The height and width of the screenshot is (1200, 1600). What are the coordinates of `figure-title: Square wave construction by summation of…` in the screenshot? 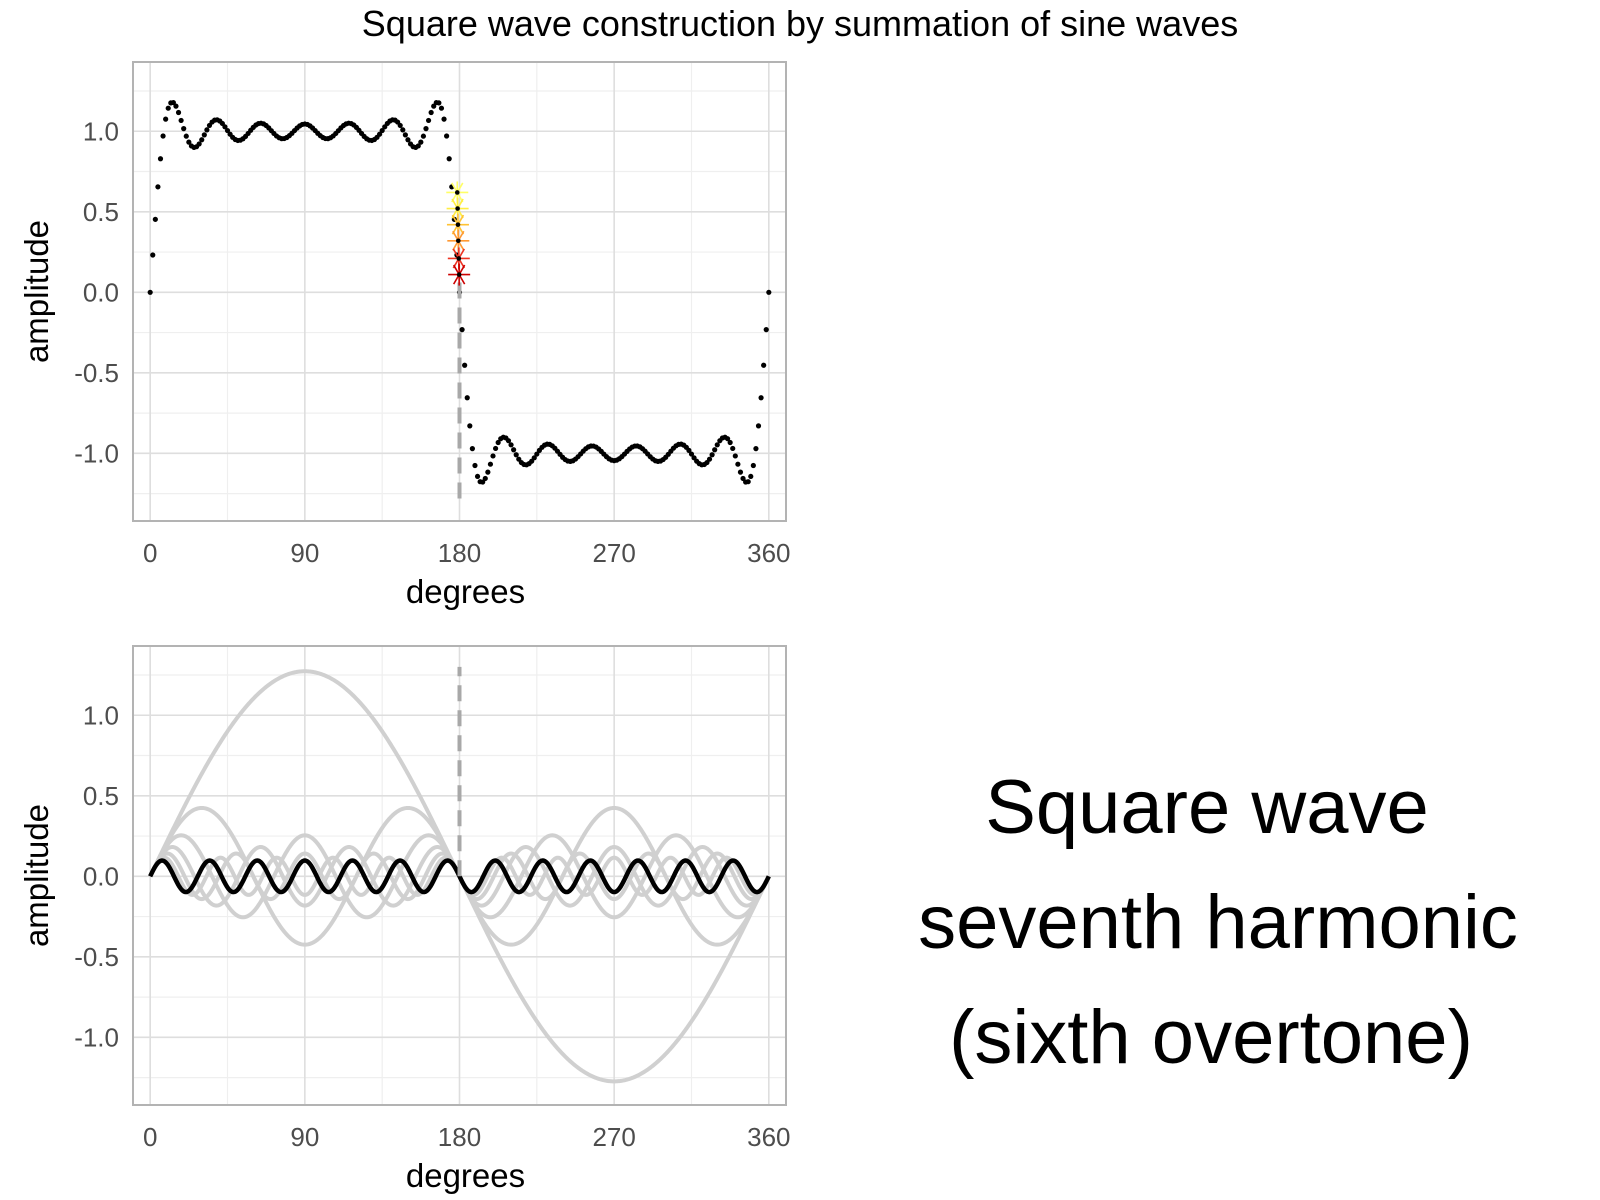 It's located at (800, 23).